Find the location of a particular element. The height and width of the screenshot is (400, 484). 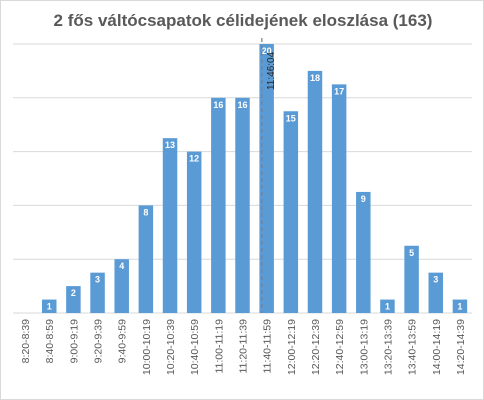

data-label: 5 is located at coordinates (411, 253).